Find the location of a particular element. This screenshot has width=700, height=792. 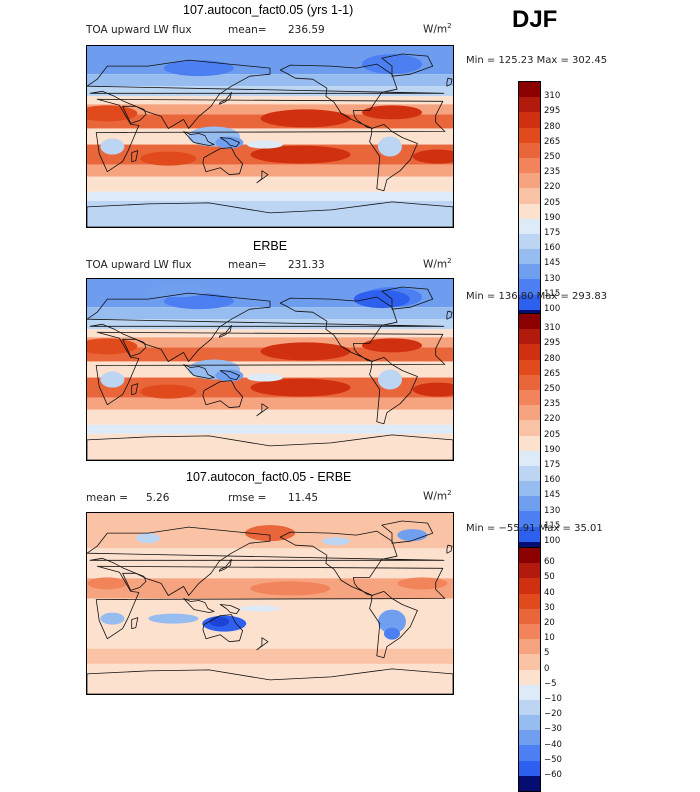

colorbar-tick-label: 280 is located at coordinates (552, 358).